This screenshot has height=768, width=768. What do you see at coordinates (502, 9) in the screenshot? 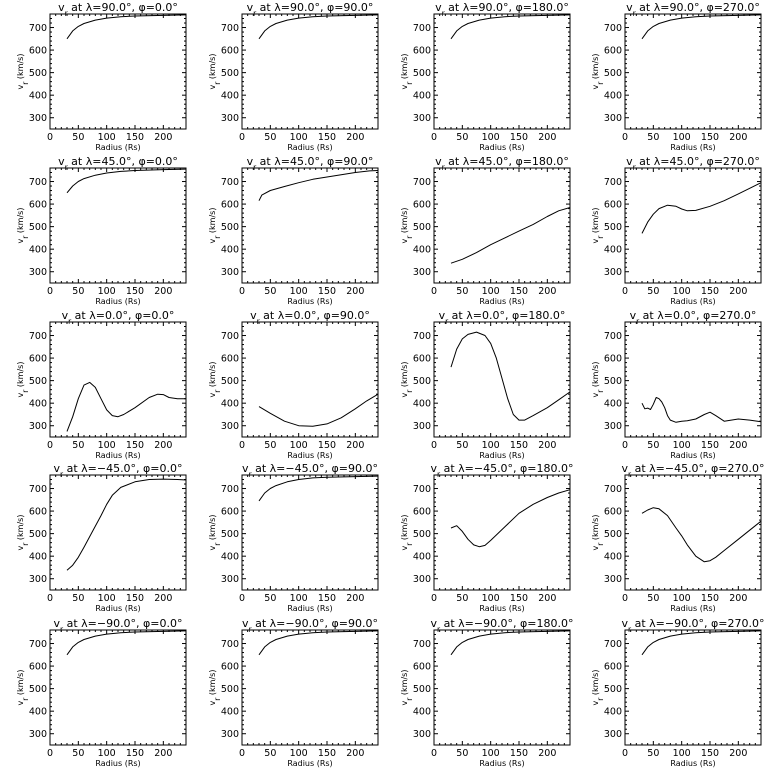
I see `chart-title: vr at λ=90.0°, φ=180.0°` at bounding box center [502, 9].